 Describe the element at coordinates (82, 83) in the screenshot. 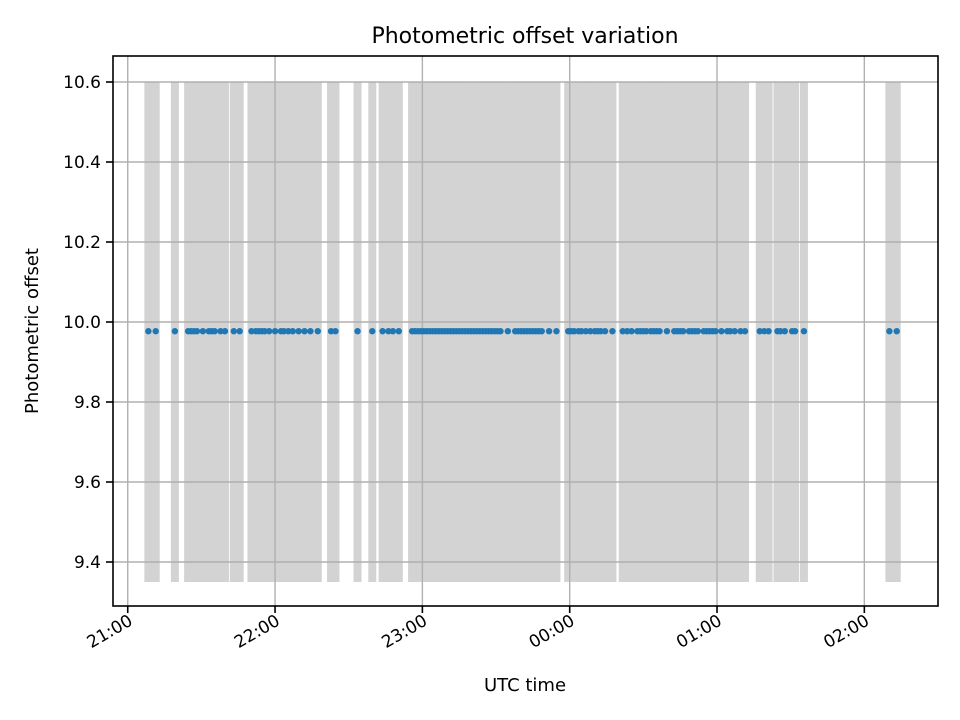

I see `y-tick-label: 10.6` at that location.